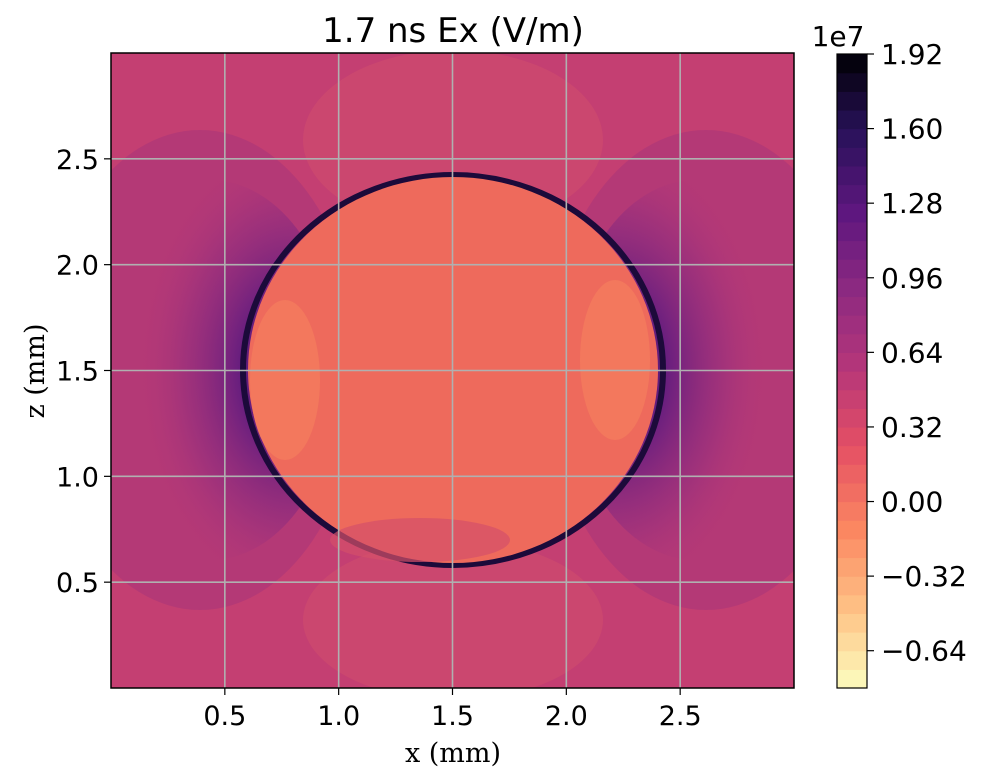 This screenshot has height=782, width=988. I want to click on colorbar-tick-label: 1.28, so click(912, 203).